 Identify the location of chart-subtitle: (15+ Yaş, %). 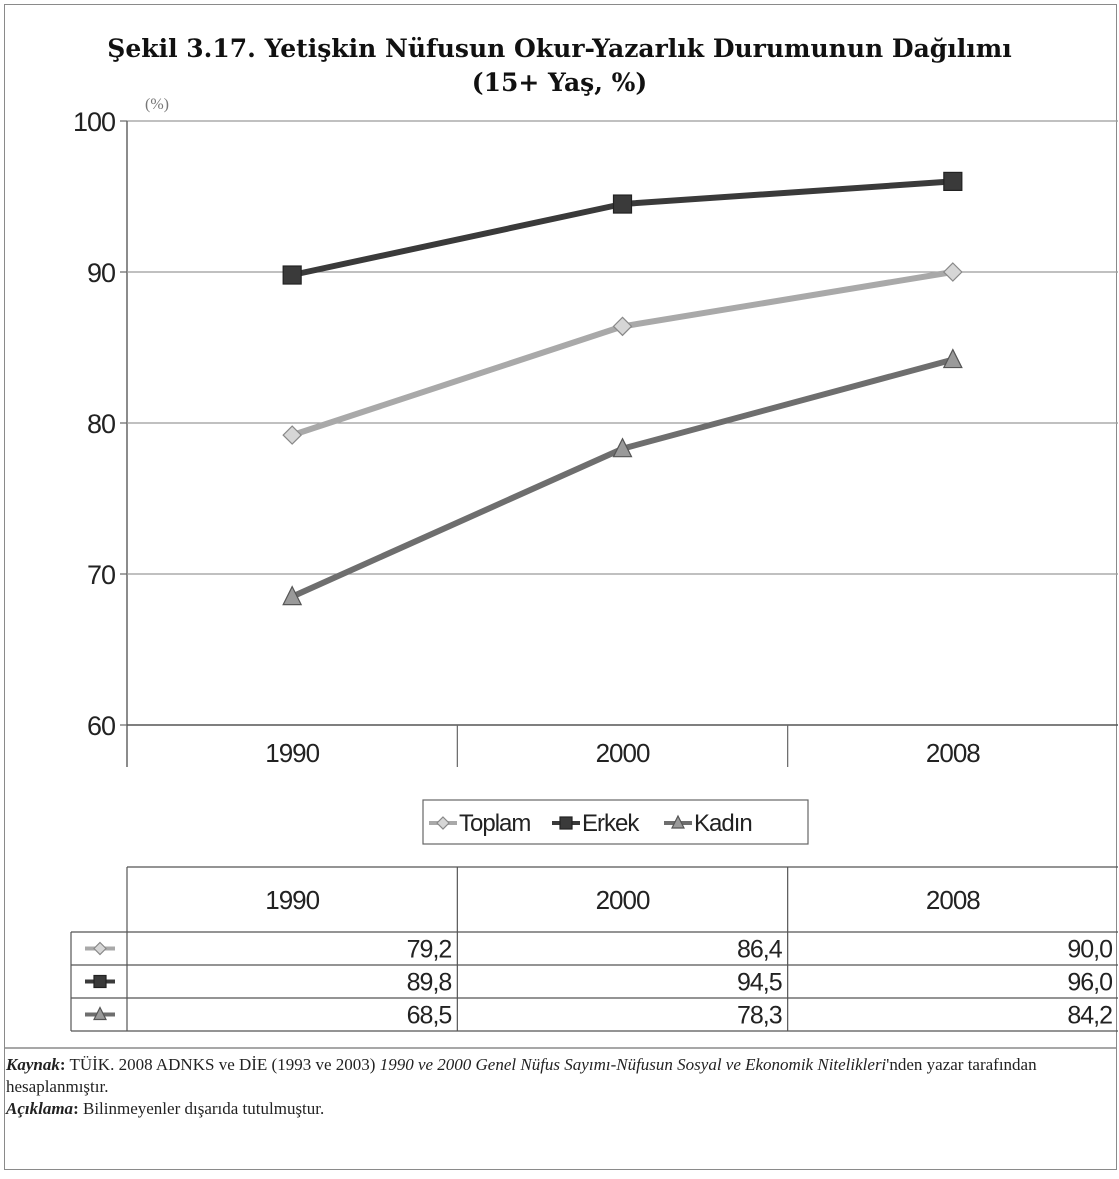
(559, 82).